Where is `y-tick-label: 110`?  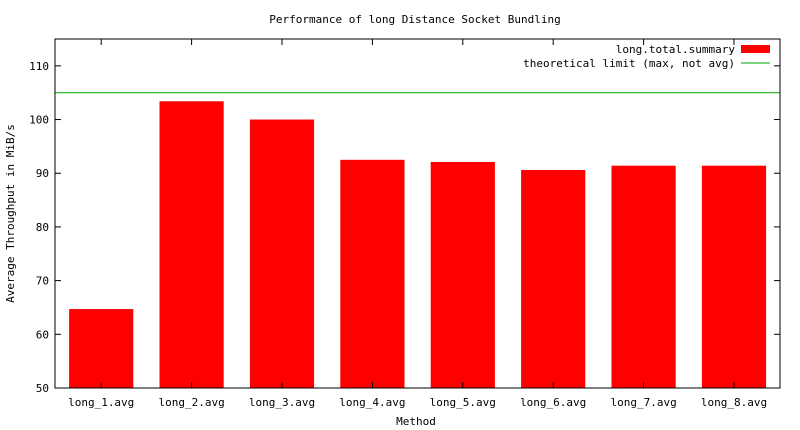
y-tick-label: 110 is located at coordinates (39, 66).